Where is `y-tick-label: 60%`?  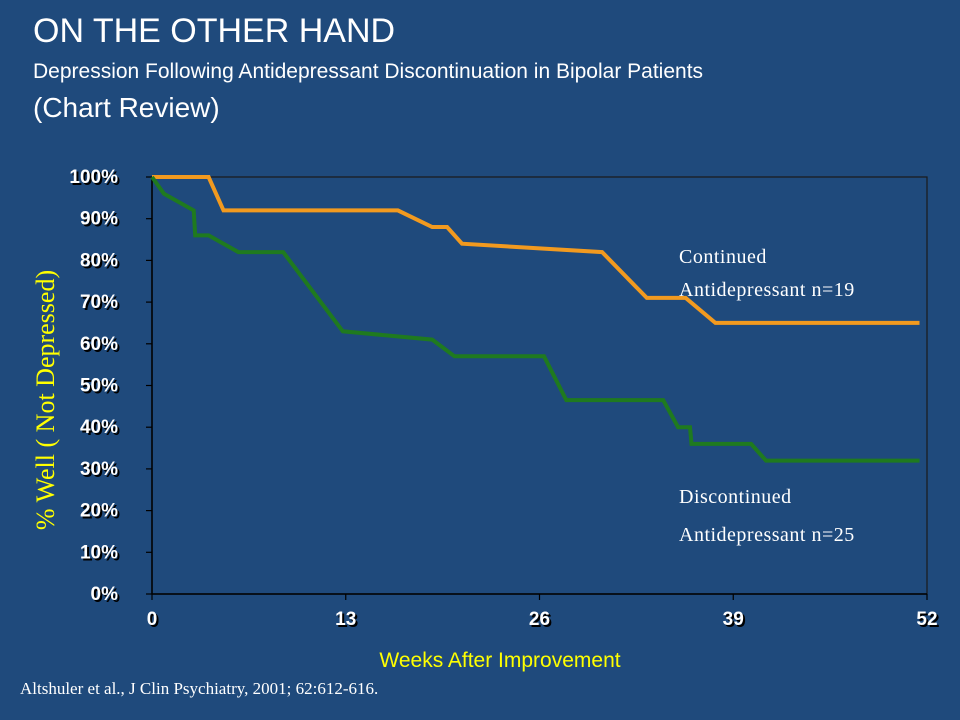
y-tick-label: 60% is located at coordinates (99, 344).